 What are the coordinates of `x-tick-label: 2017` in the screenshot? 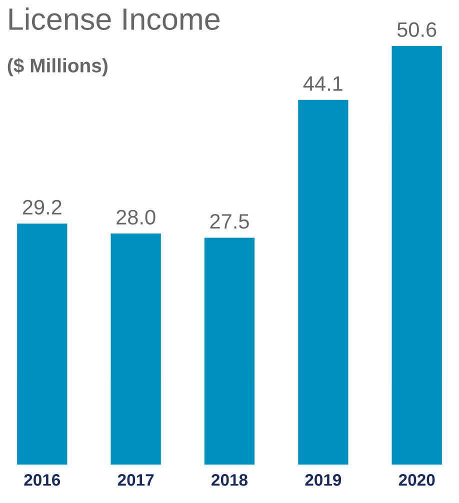 It's located at (136, 480).